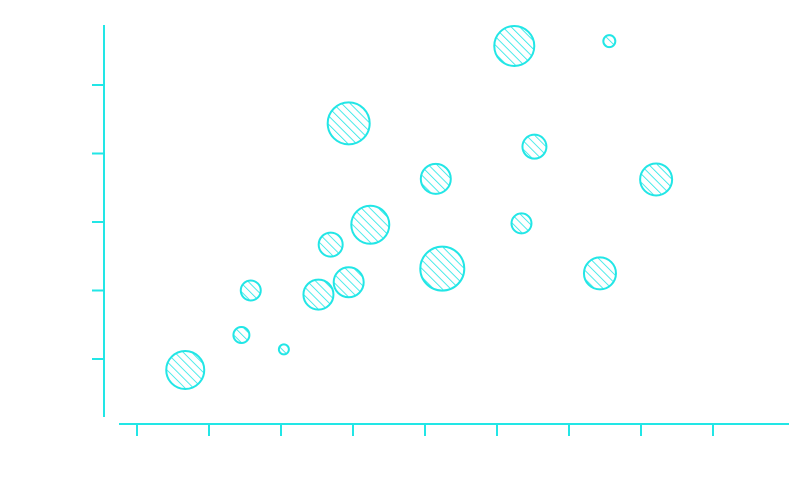 This screenshot has width=800, height=478. What do you see at coordinates (454, 429) in the screenshot?
I see `x-axis` at bounding box center [454, 429].